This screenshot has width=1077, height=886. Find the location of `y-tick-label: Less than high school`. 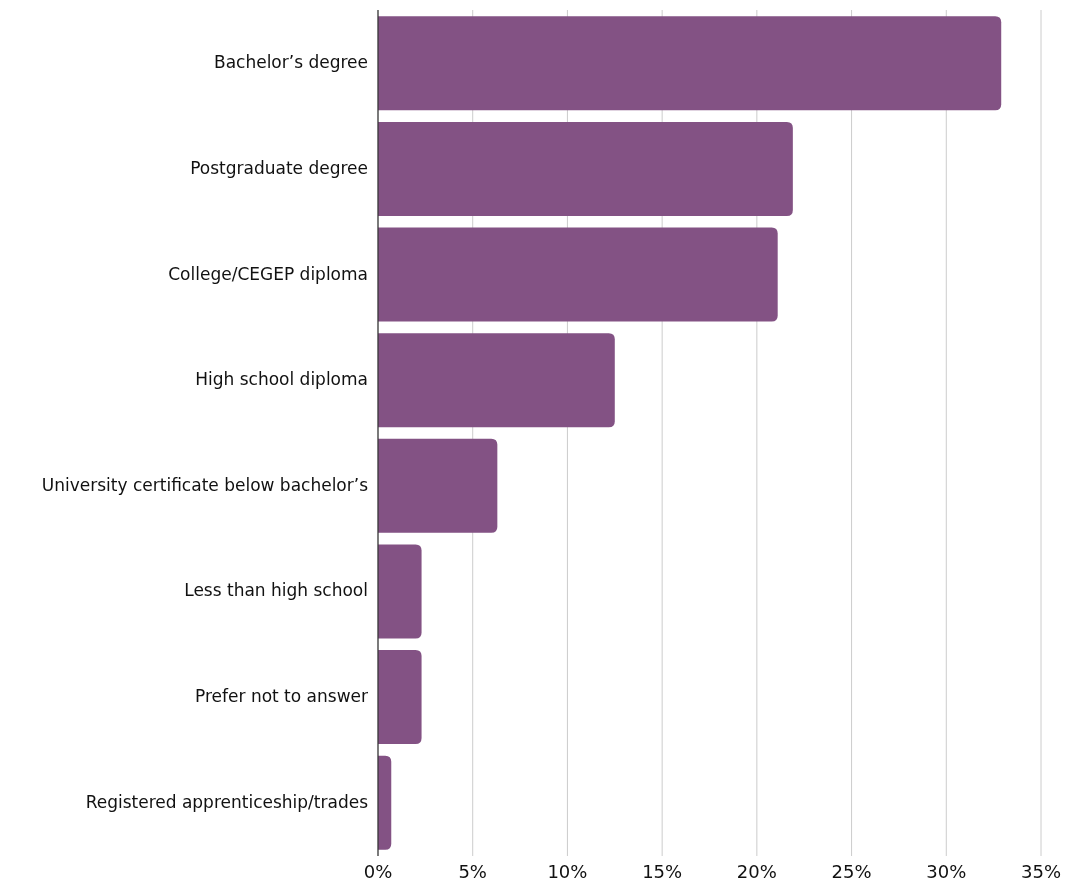

y-tick-label: Less than high school is located at coordinates (276, 590).